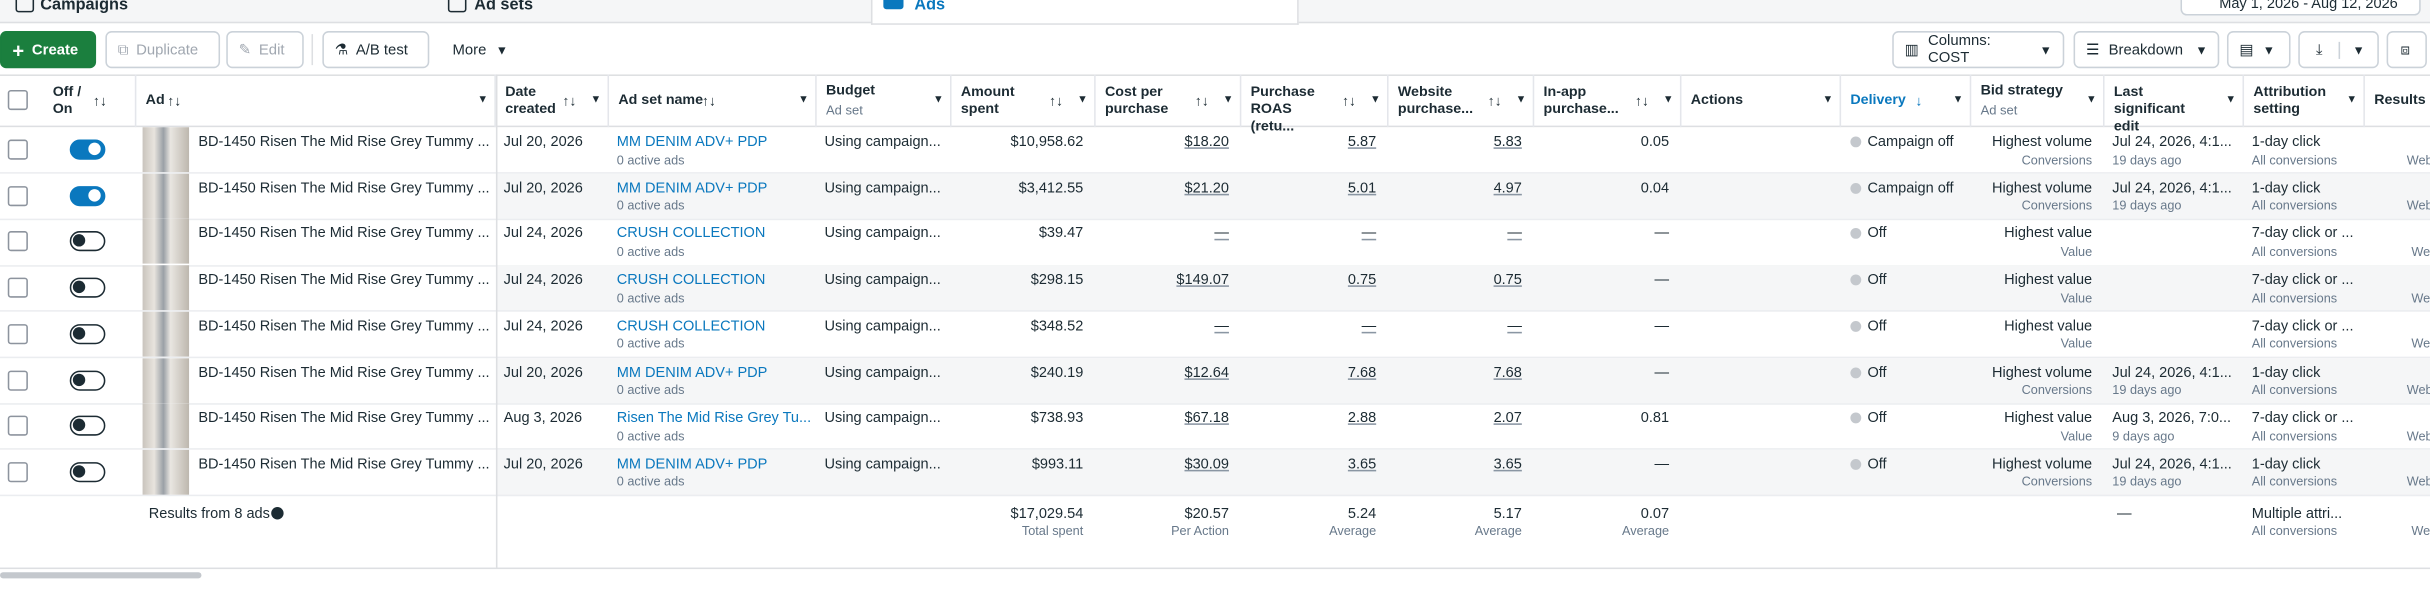 Image resolution: width=2430 pixels, height=597 pixels. Describe the element at coordinates (1206, 186) in the screenshot. I see `cost-per-purchase: $21.20` at that location.